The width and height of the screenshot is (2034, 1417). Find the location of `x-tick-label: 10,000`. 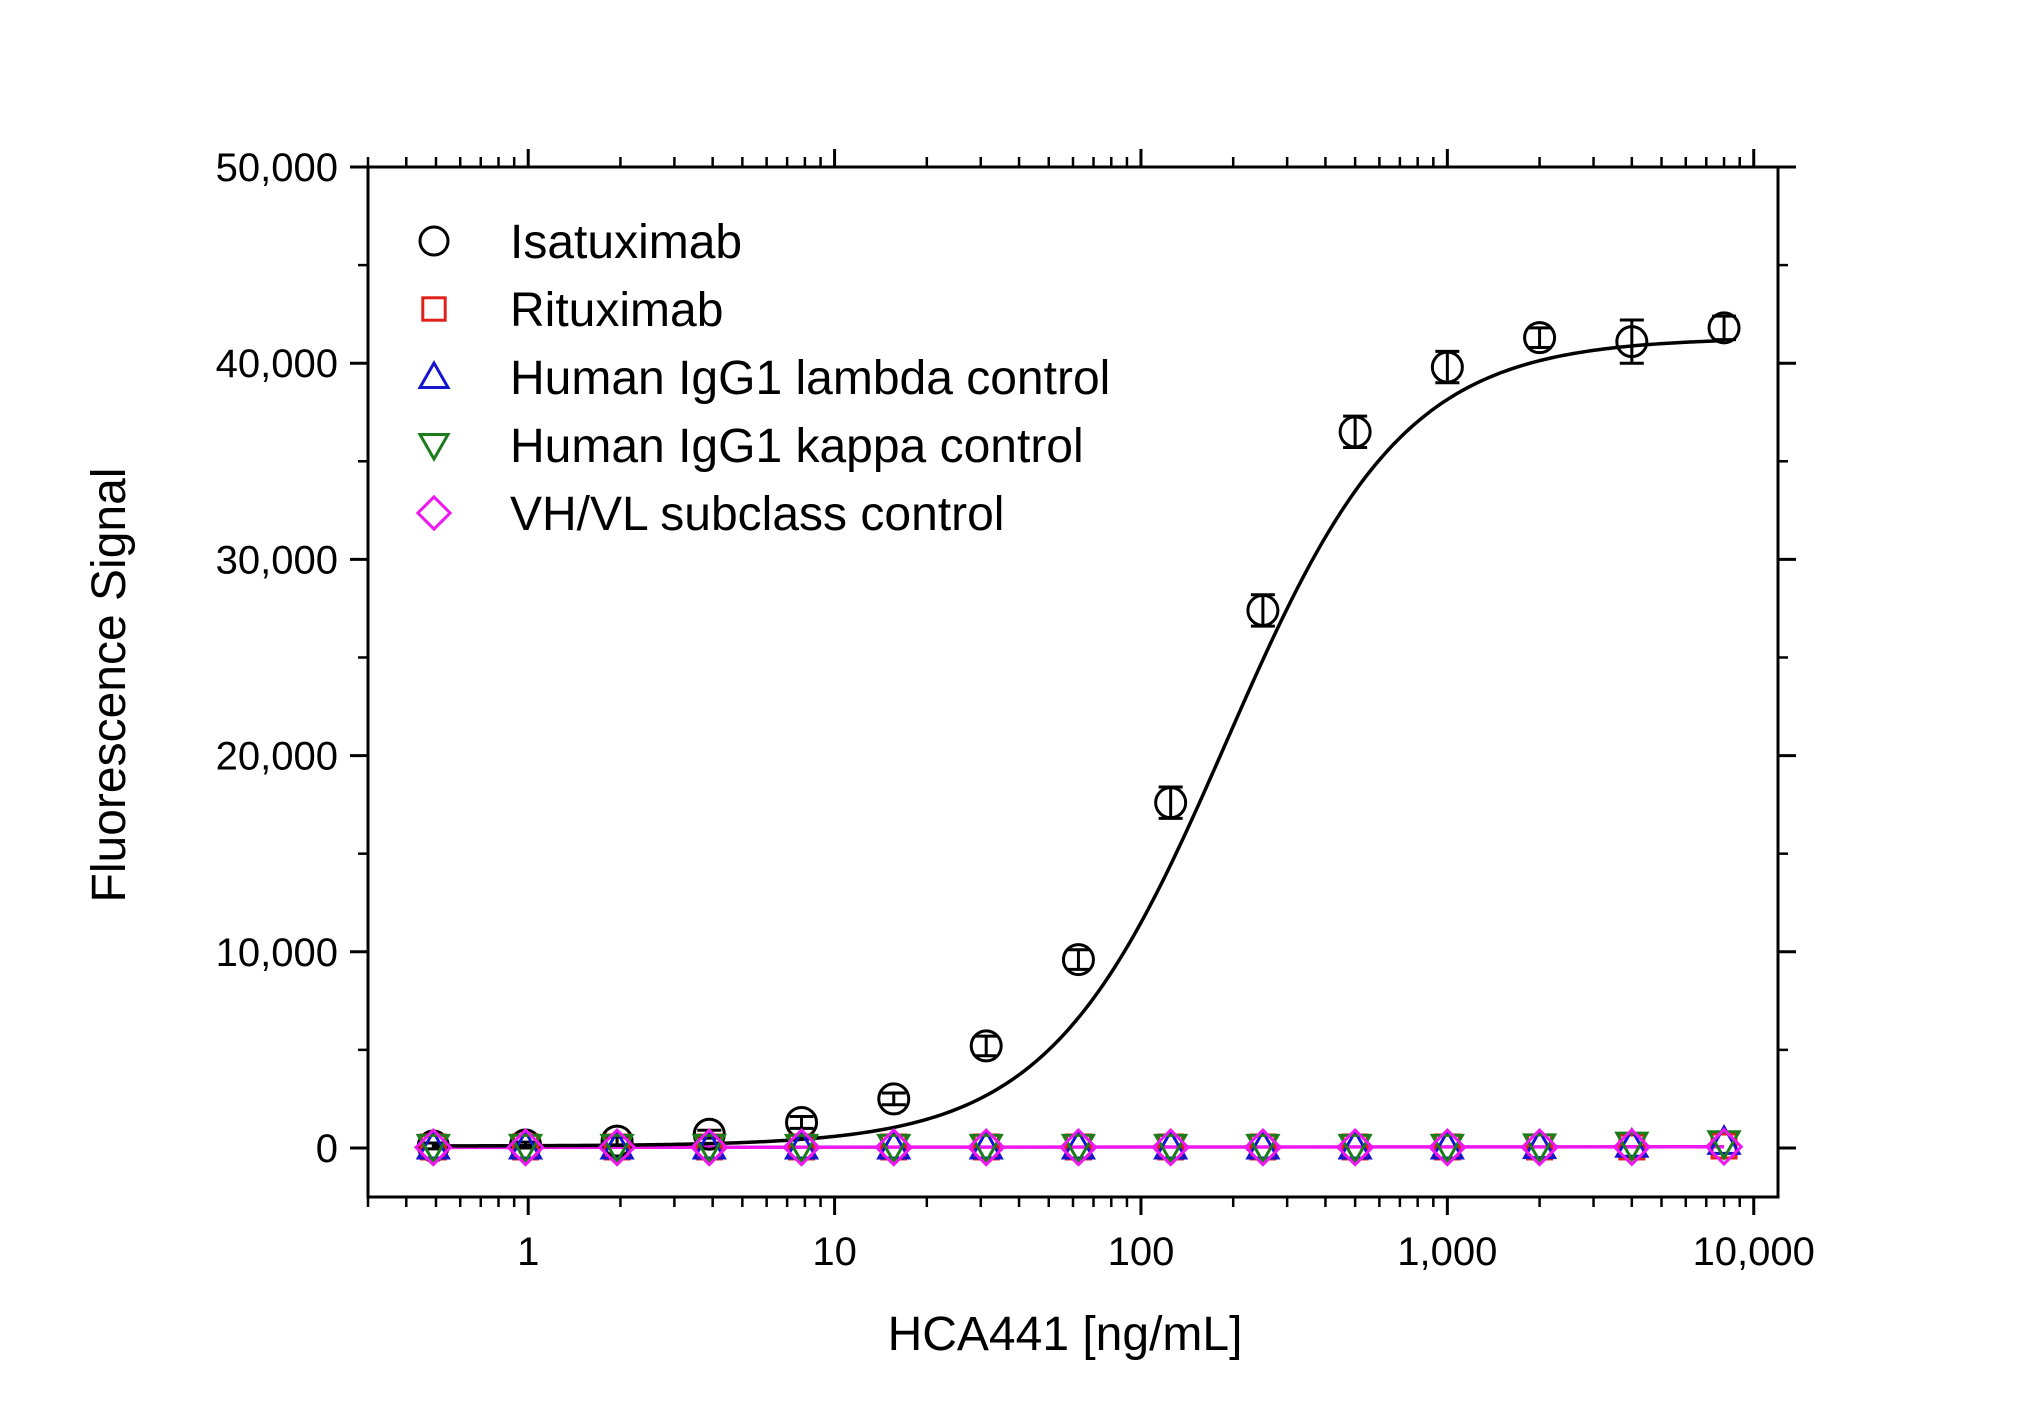

x-tick-label: 10,000 is located at coordinates (1754, 1252).